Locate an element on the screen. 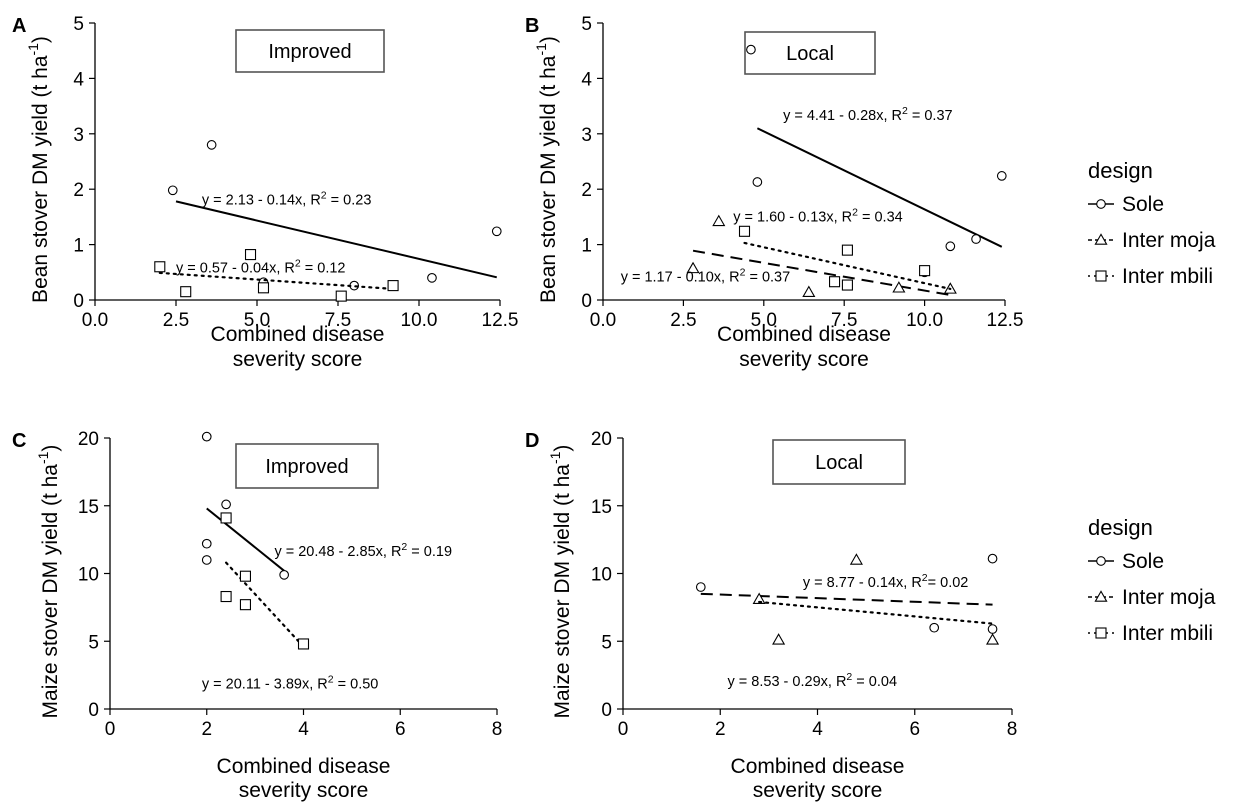 The width and height of the screenshot is (1257, 803). x-tick-label: 6 is located at coordinates (914, 729).